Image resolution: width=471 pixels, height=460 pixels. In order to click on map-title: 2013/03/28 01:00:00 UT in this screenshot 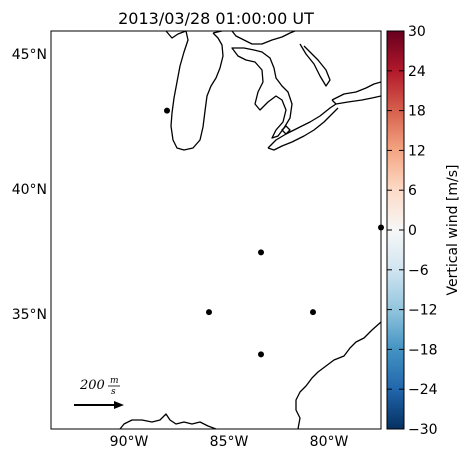, I will do `click(216, 18)`.